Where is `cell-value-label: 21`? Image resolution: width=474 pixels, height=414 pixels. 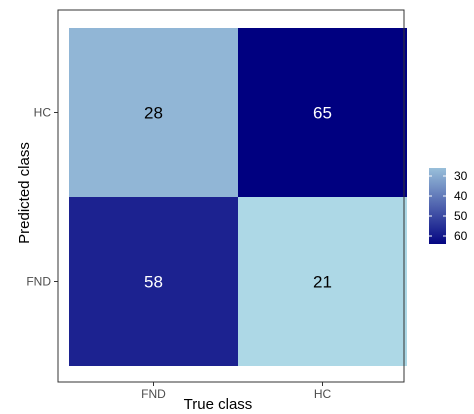
cell-value-label: 21 is located at coordinates (322, 282).